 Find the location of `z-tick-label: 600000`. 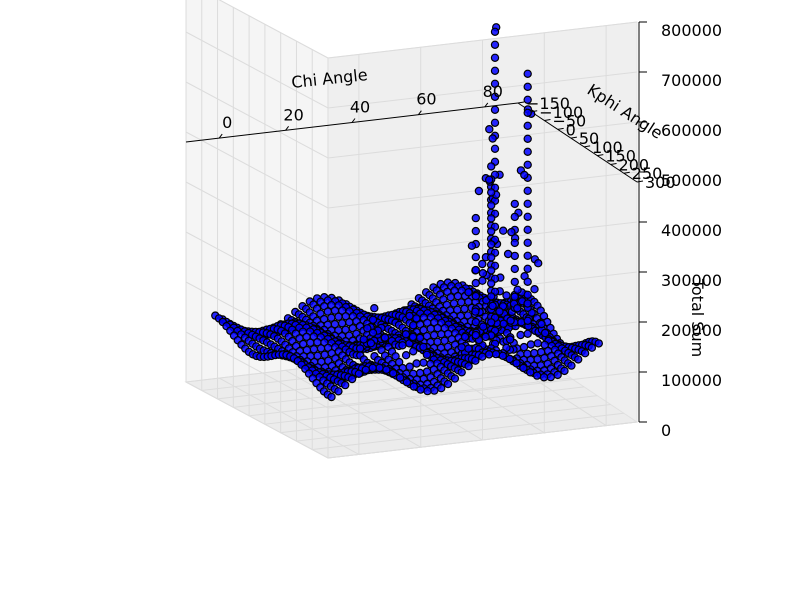

z-tick-label: 600000 is located at coordinates (691, 130).